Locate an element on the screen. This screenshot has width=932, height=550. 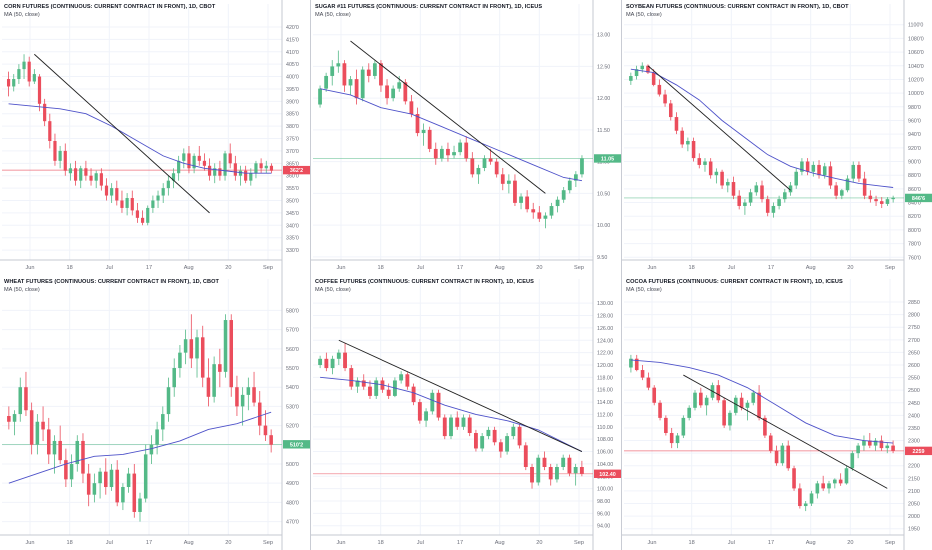
y-tick-label: 98.00 is located at coordinates (603, 502).